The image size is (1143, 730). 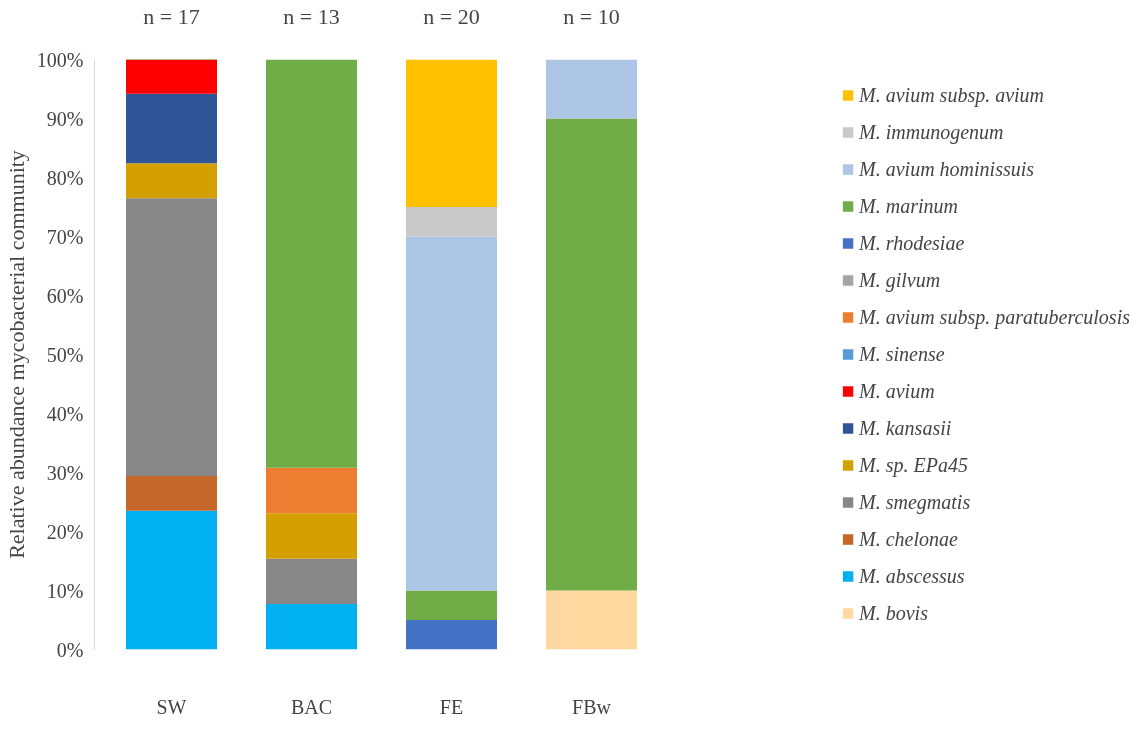 I want to click on legend-label: M. gilvum, so click(x=900, y=280).